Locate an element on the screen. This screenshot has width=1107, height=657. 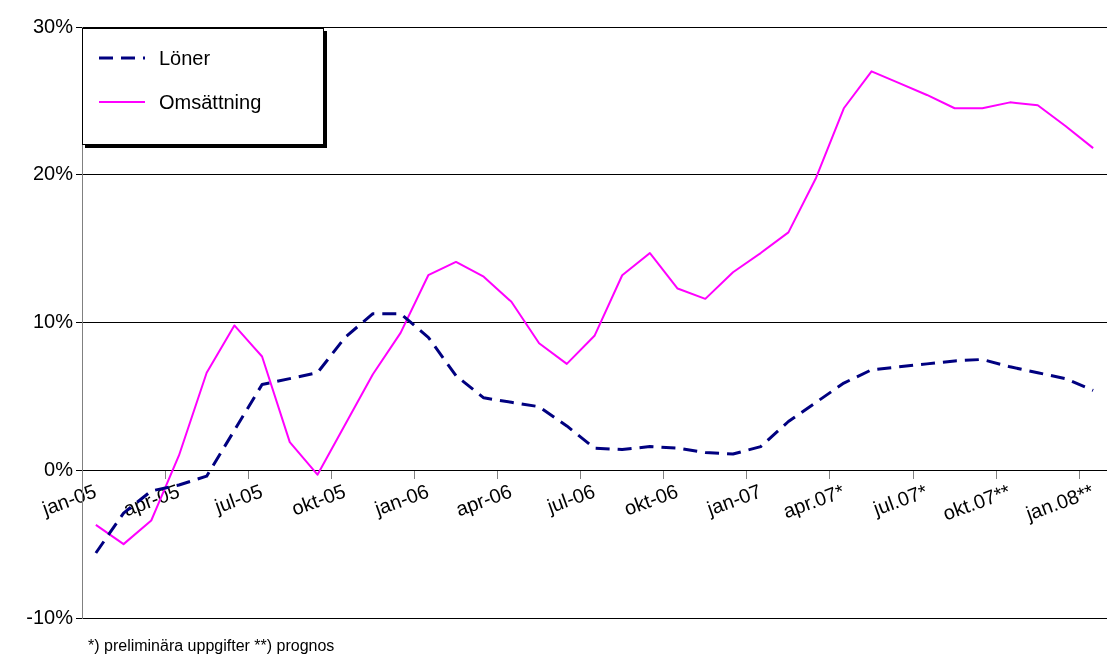
x-tick-label: jul-06 is located at coordinates (570, 498).